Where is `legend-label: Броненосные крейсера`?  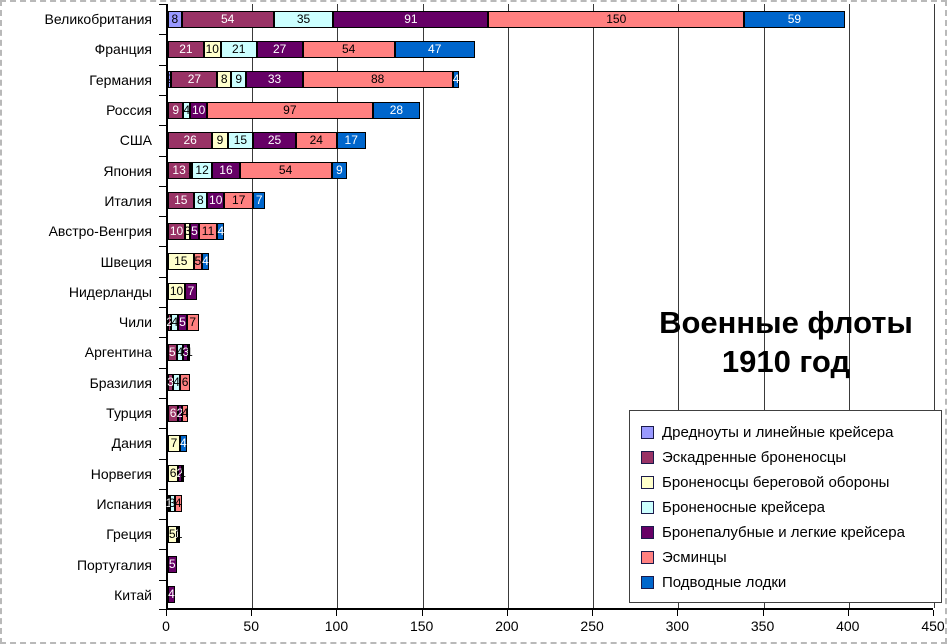 legend-label: Броненосные крейсера is located at coordinates (744, 507).